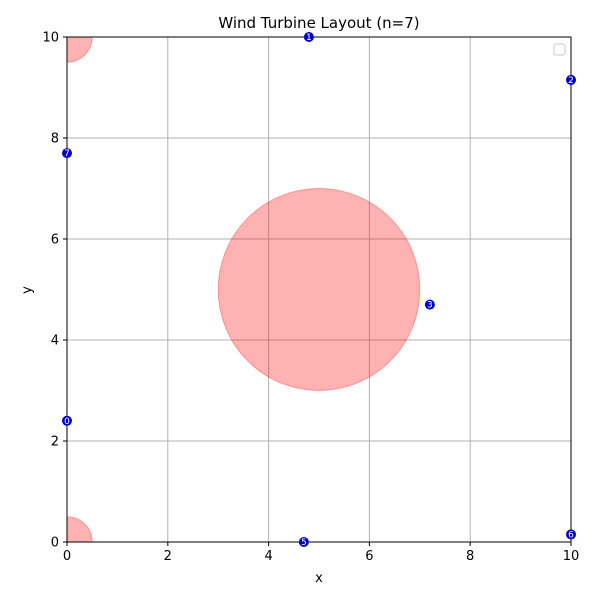 The height and width of the screenshot is (600, 600). I want to click on turbine-point: 2, so click(571, 80).